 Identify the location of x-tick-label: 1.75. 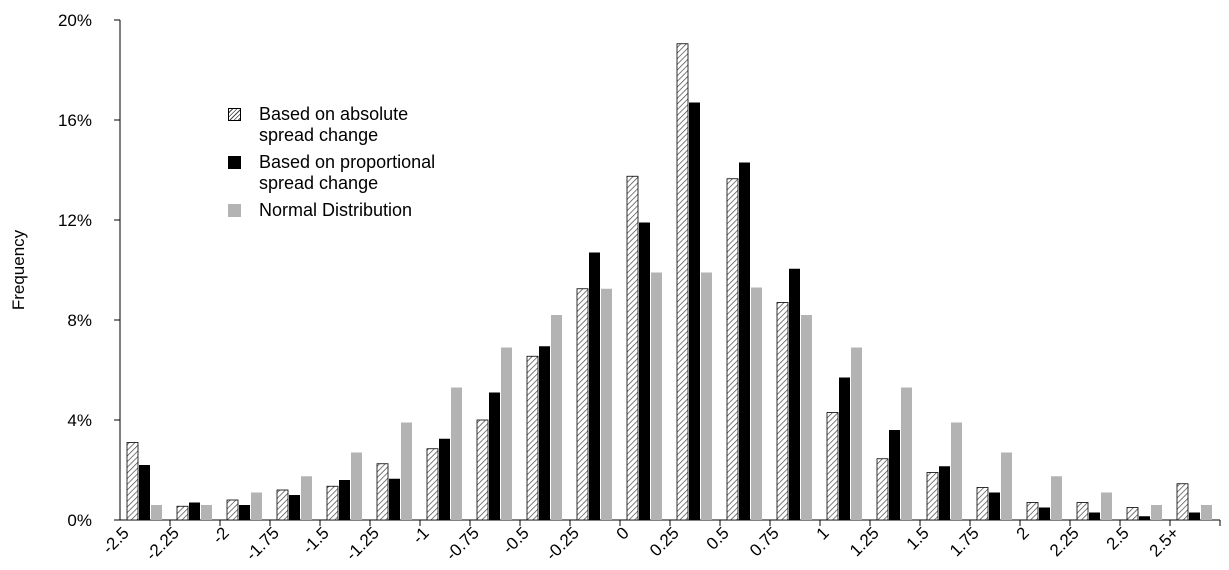
(964, 541).